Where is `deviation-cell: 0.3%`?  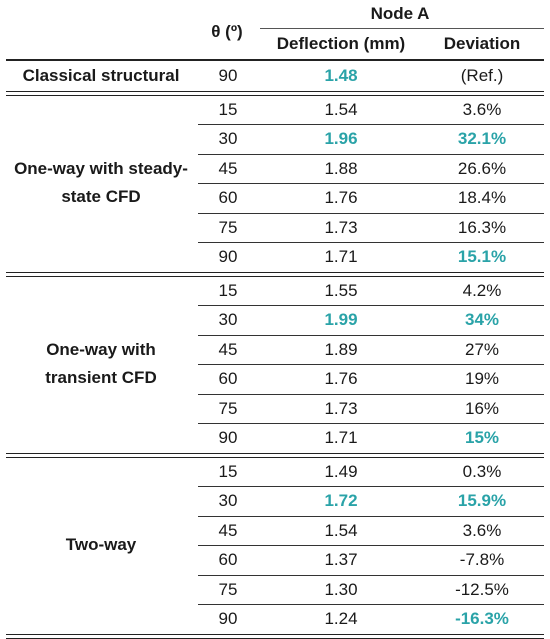 deviation-cell: 0.3% is located at coordinates (482, 471).